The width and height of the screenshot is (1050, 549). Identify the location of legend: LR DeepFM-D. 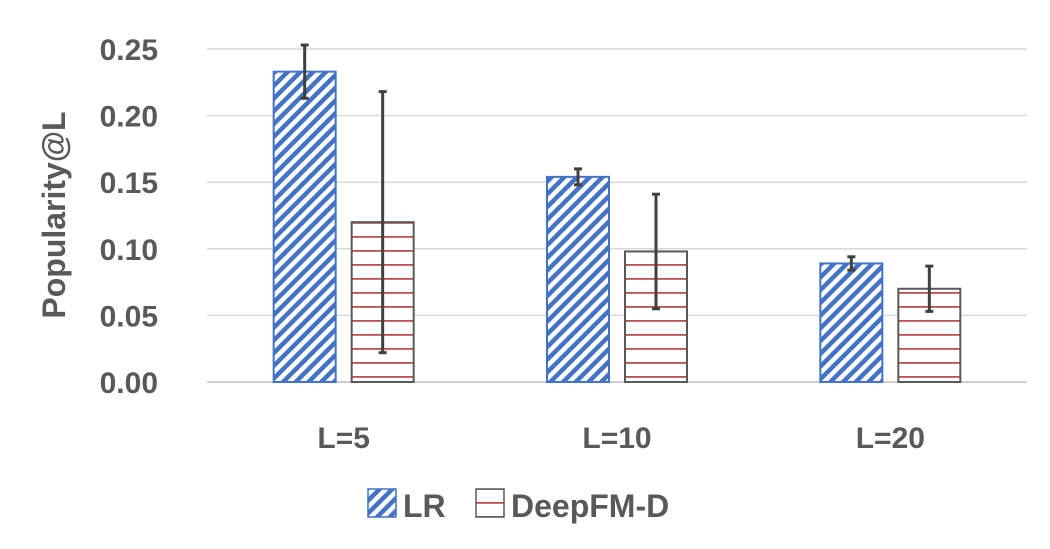
(518, 506).